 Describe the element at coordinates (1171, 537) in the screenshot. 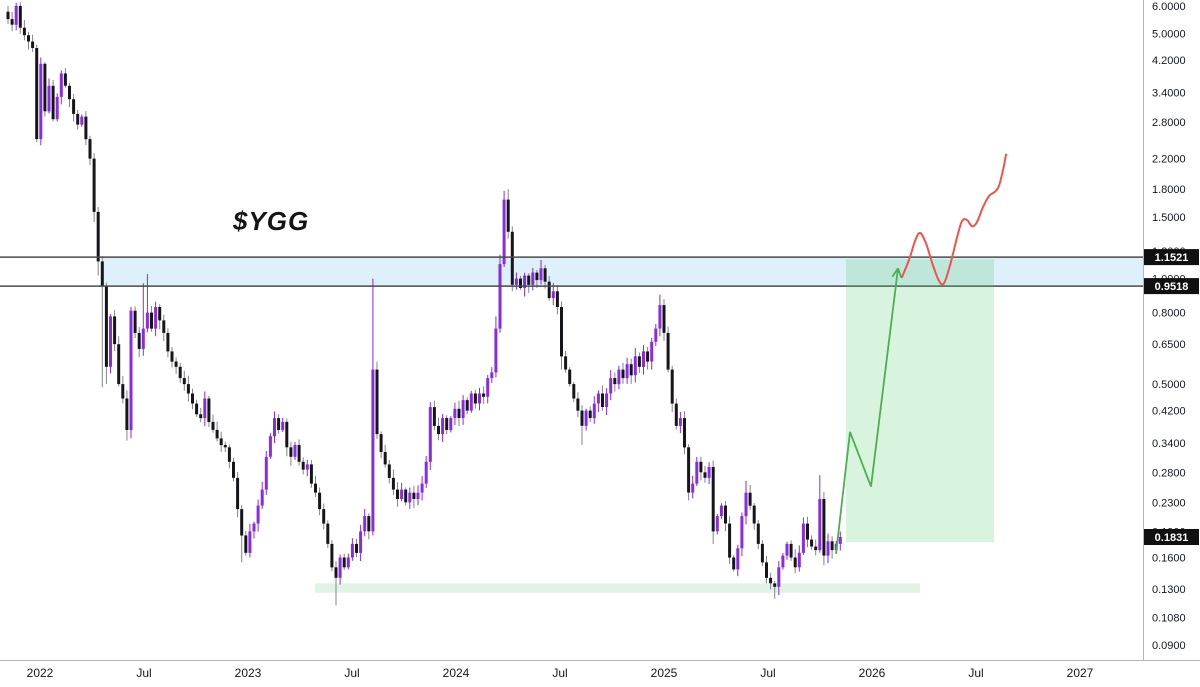

I see `price-badge-last-price: 0.1831` at that location.